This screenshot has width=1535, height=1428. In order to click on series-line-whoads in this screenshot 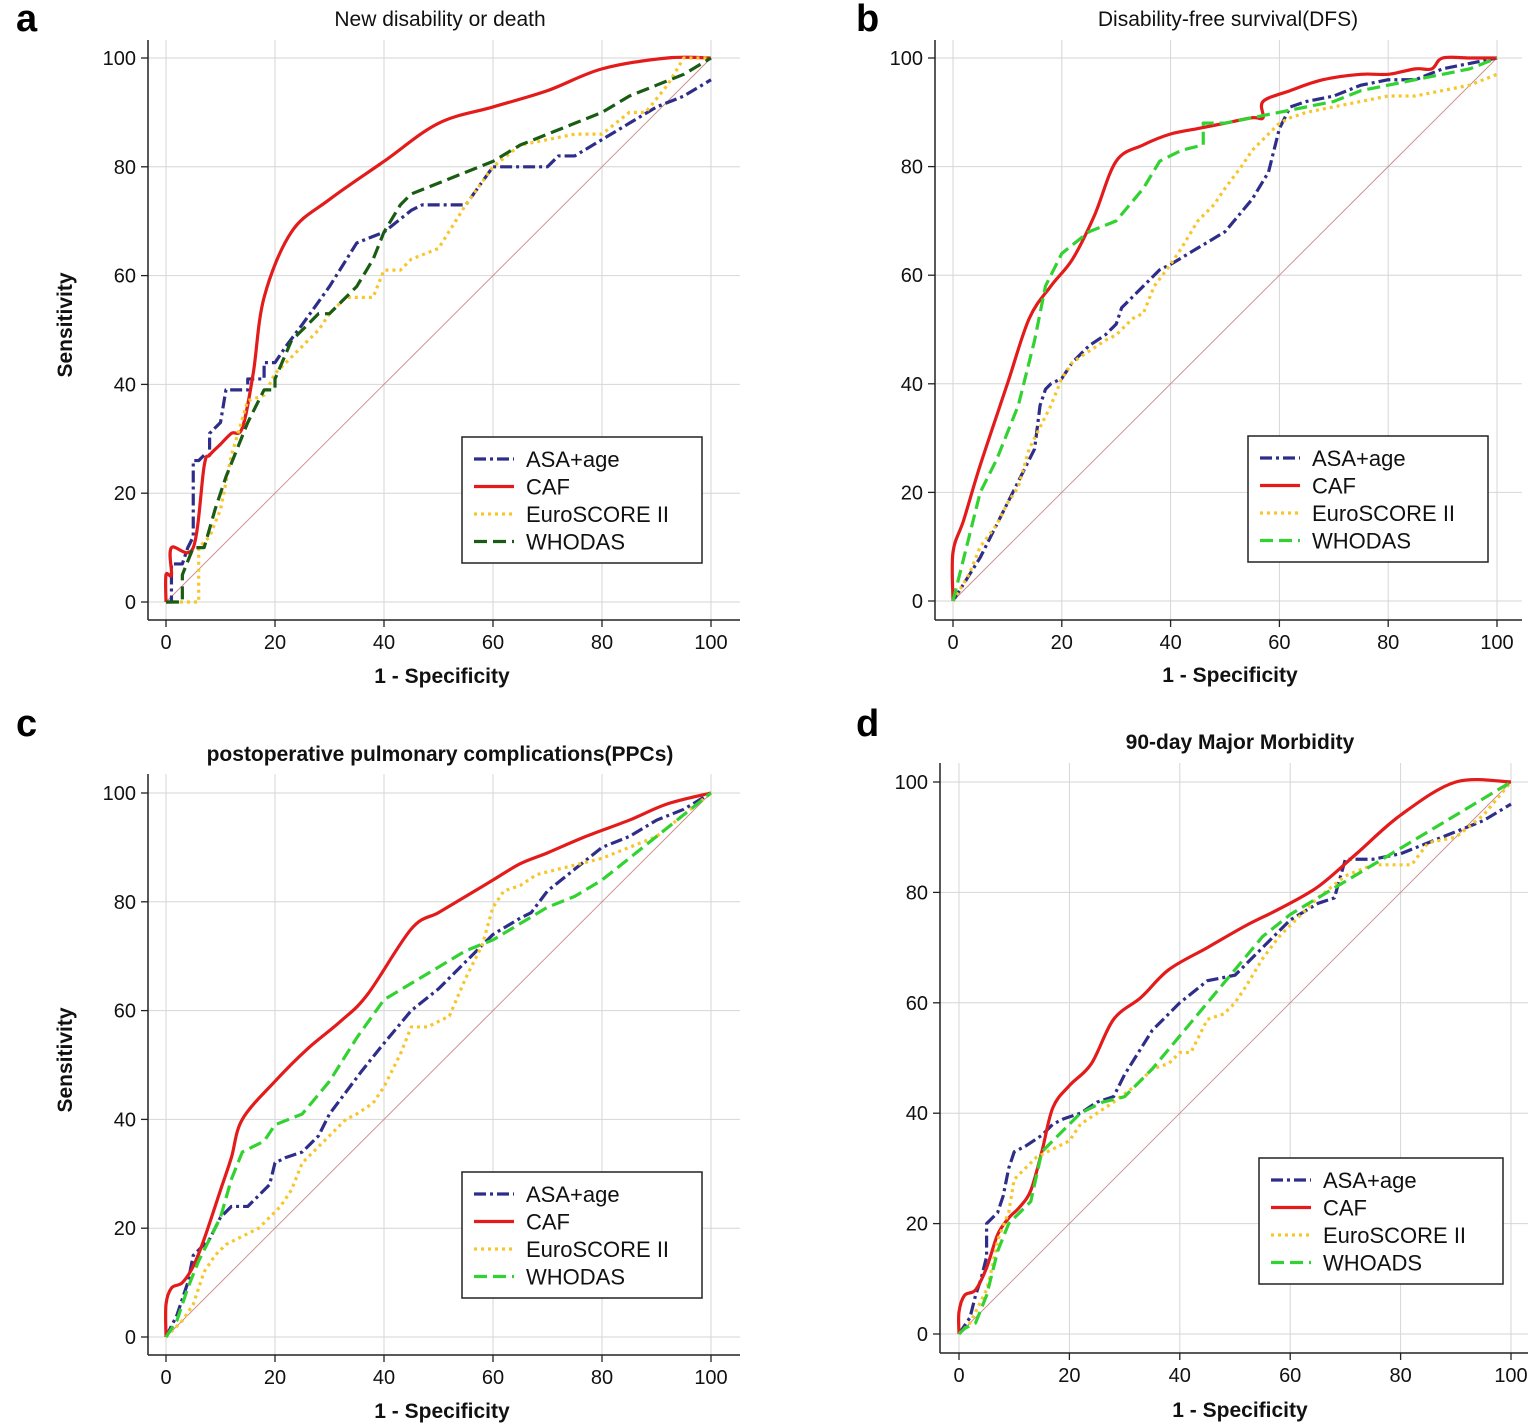, I will do `click(1234, 1058)`.